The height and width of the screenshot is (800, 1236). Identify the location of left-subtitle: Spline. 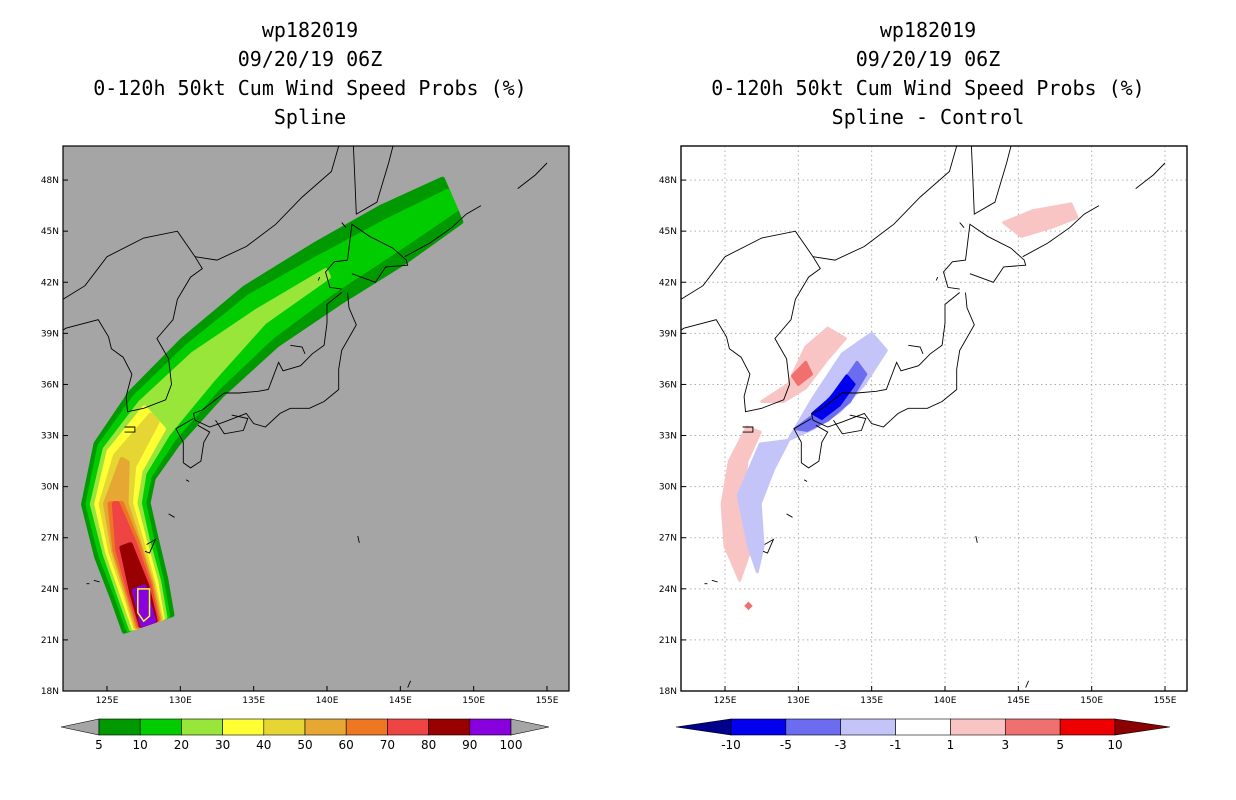
(310, 117).